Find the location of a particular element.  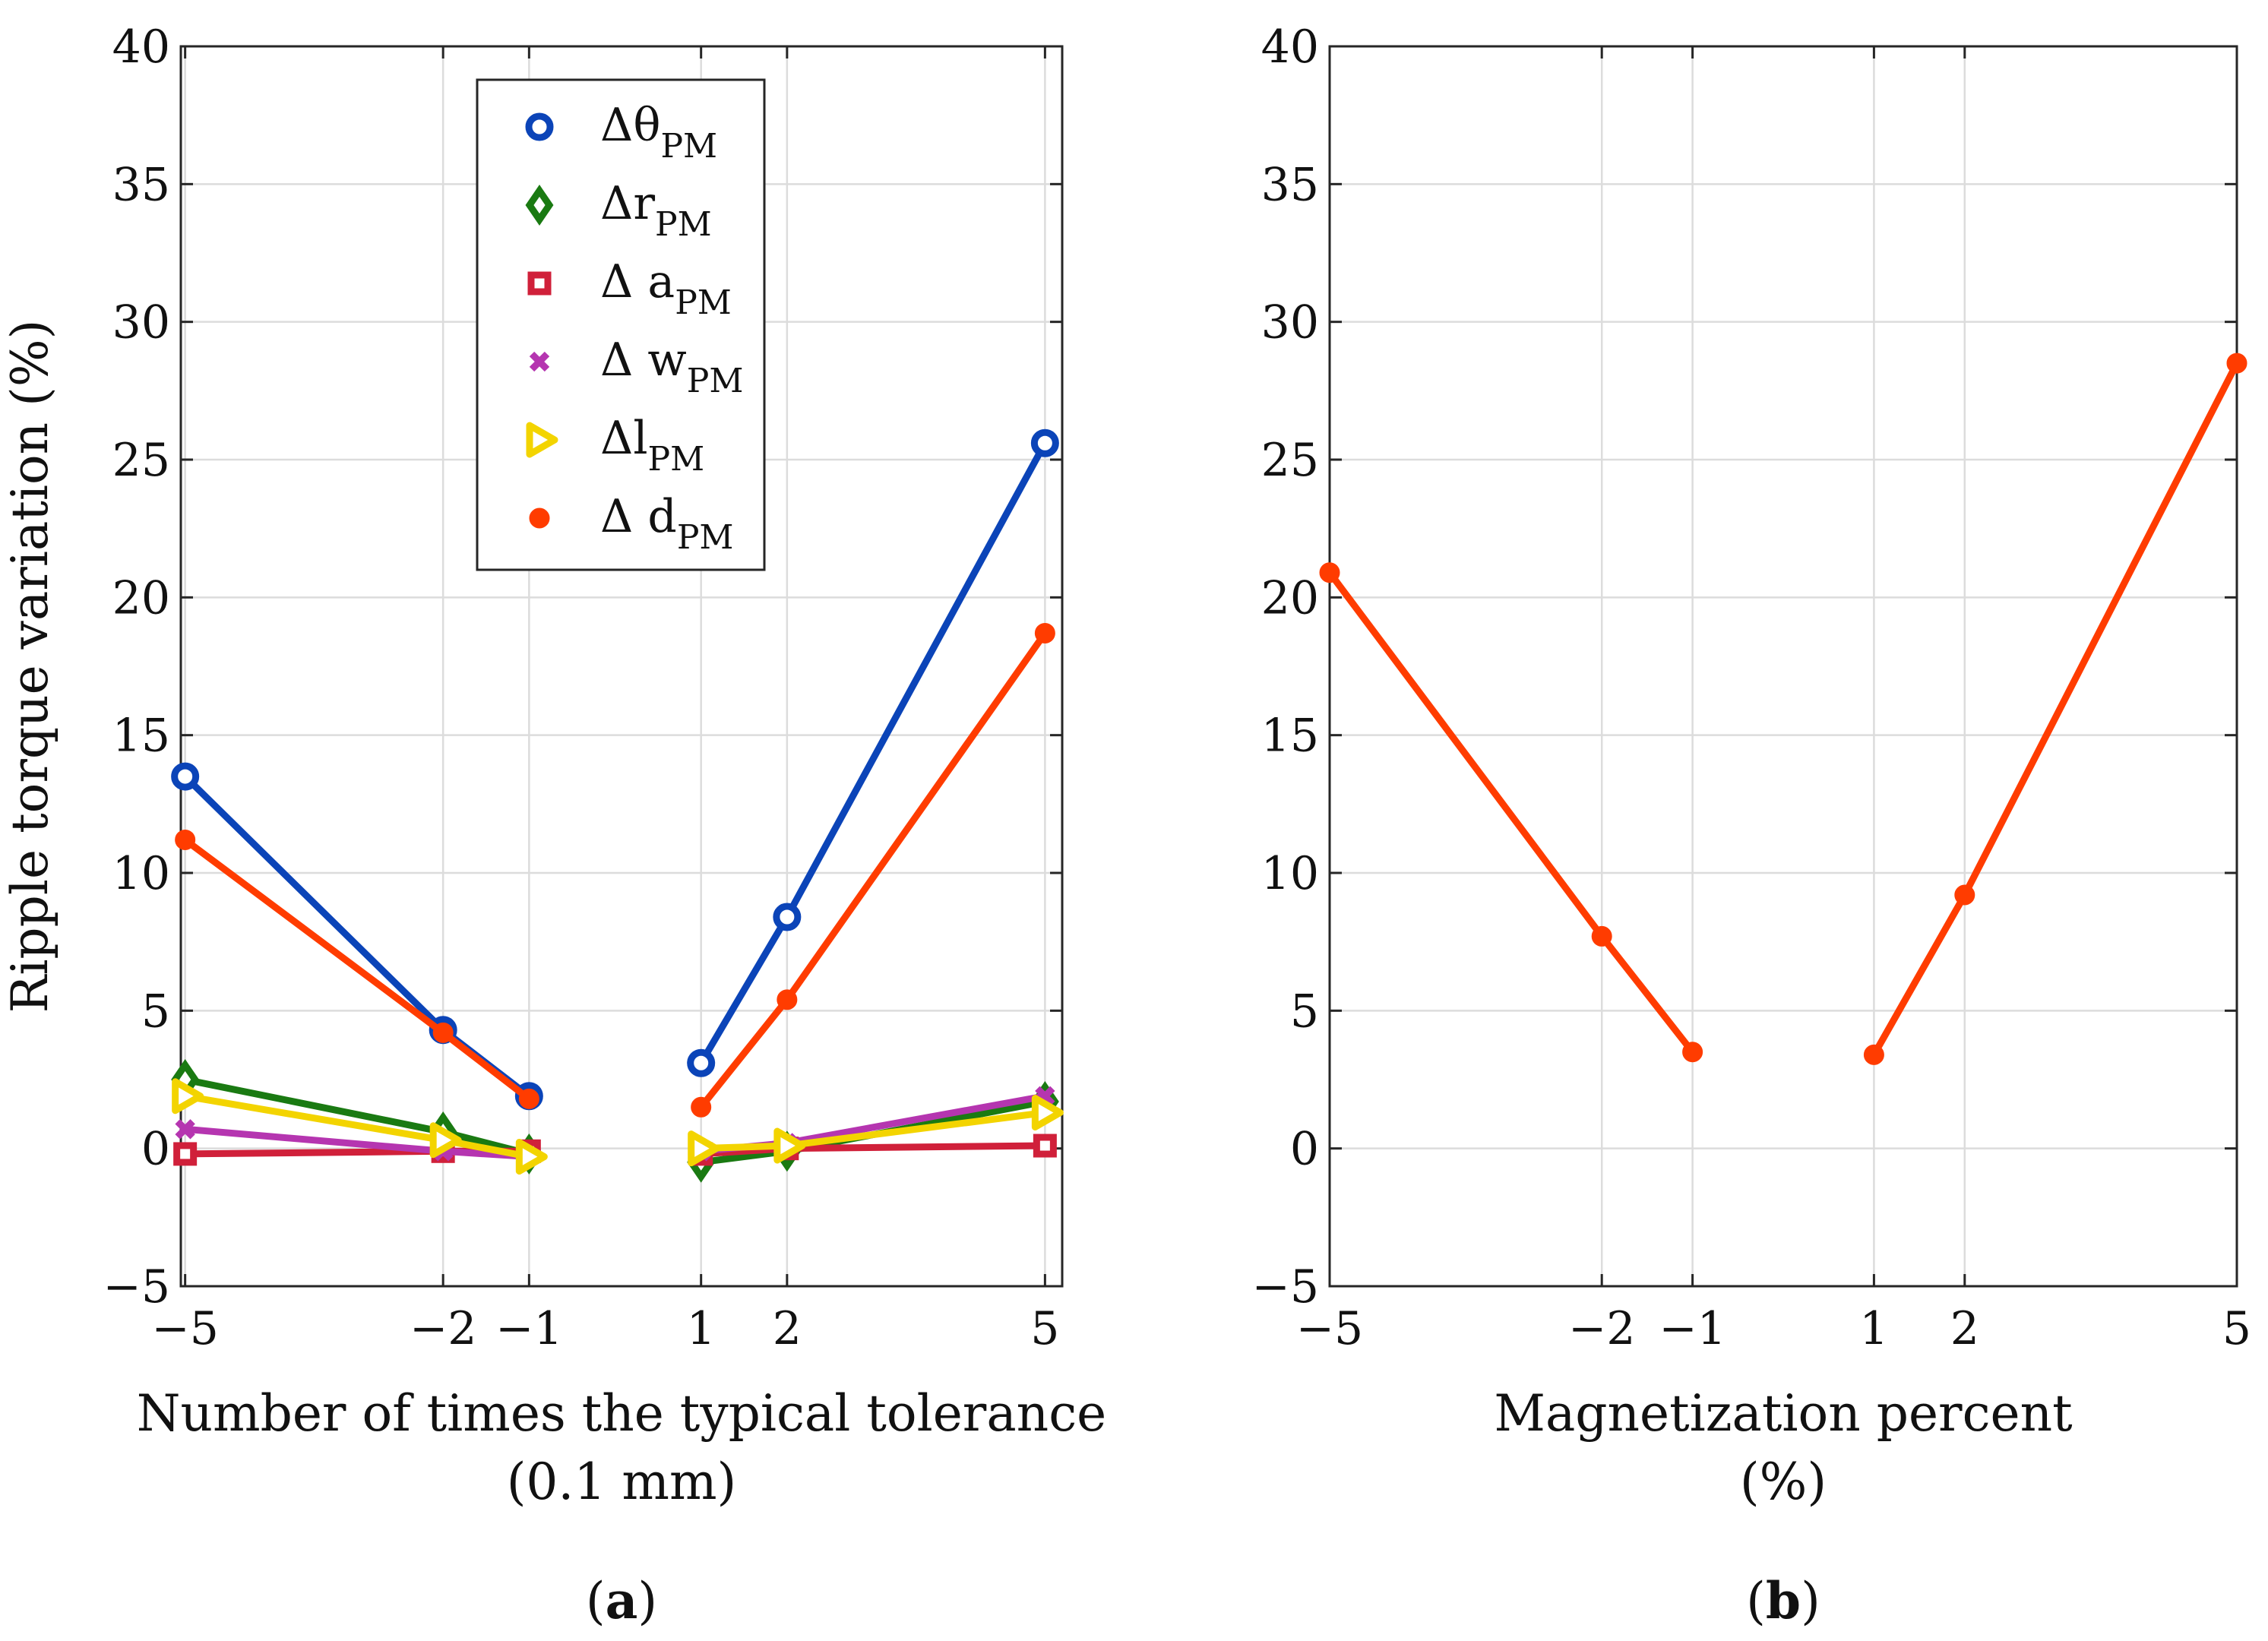

legend-symbol: Δ d is located at coordinates (638, 516).